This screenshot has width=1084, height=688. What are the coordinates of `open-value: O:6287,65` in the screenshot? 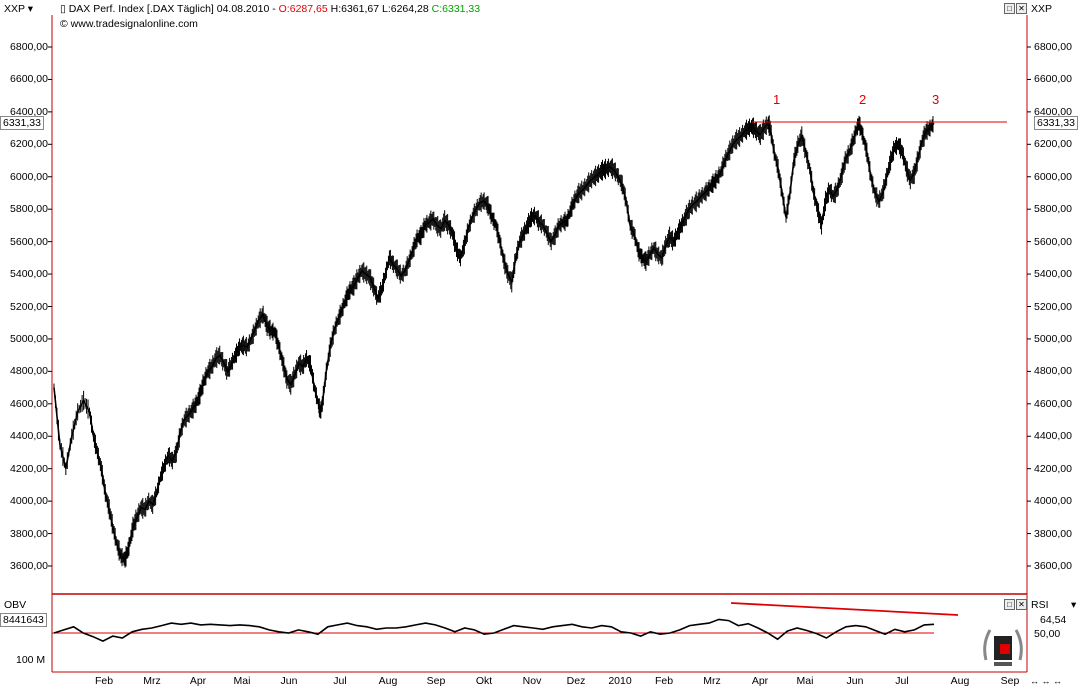 It's located at (303, 9).